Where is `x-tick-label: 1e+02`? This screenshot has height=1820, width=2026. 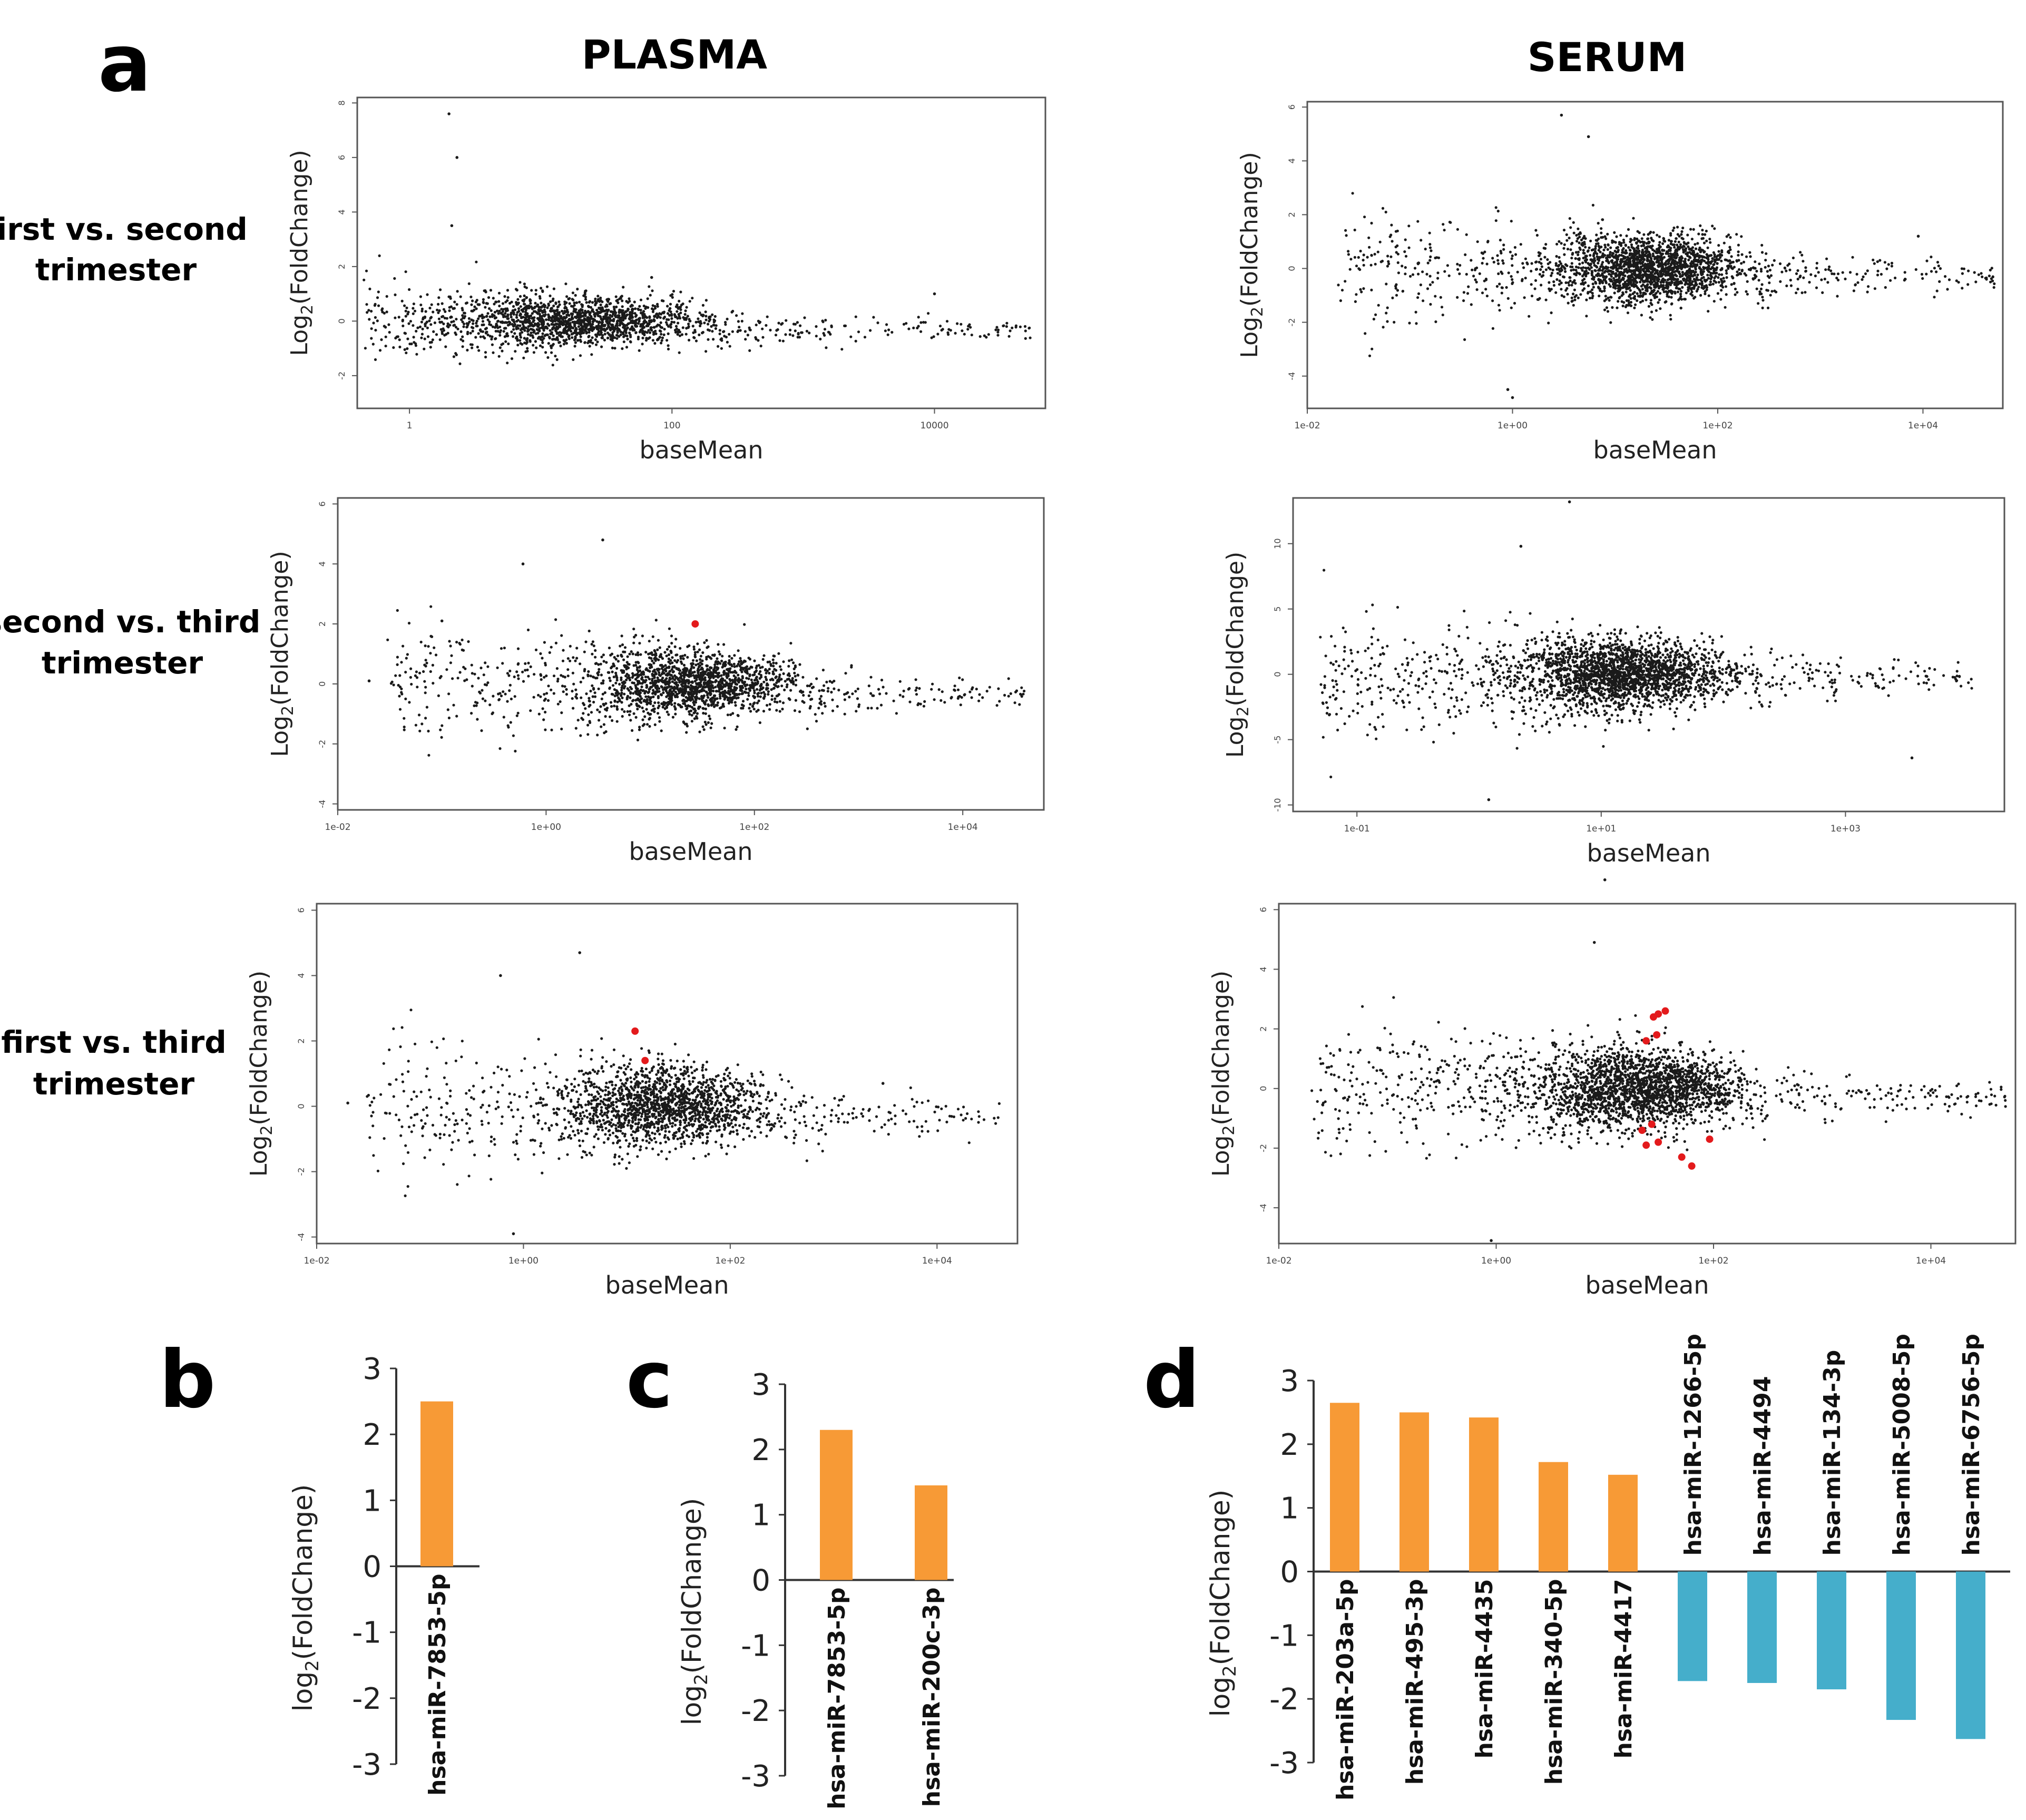
x-tick-label: 1e+02 is located at coordinates (1717, 426).